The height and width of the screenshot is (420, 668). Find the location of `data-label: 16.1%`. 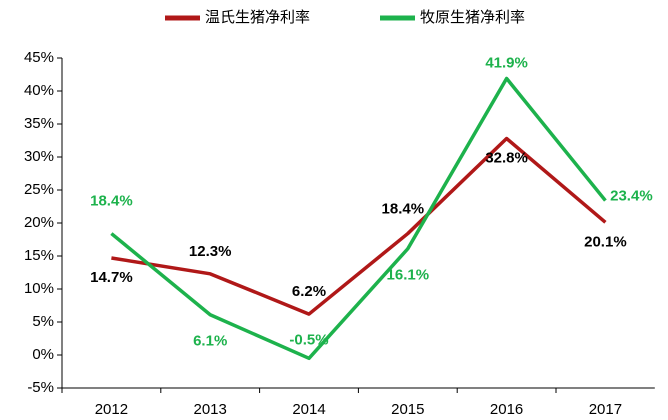

data-label: 16.1% is located at coordinates (408, 275).